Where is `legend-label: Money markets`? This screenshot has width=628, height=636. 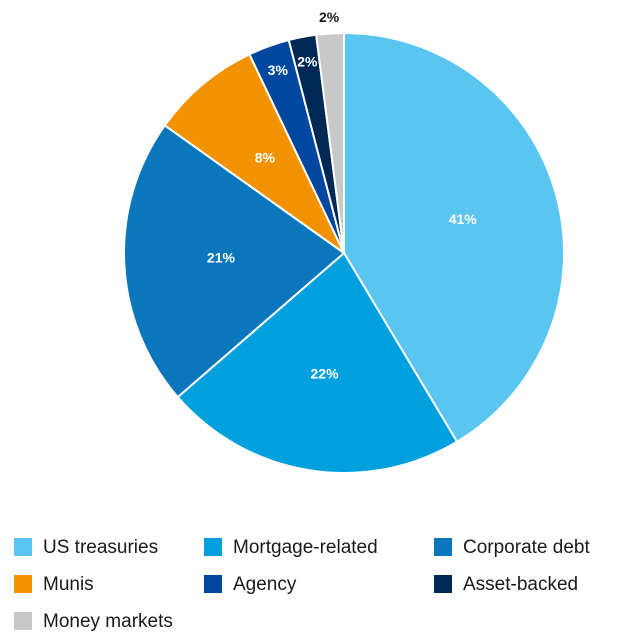
legend-label: Money markets is located at coordinates (108, 621).